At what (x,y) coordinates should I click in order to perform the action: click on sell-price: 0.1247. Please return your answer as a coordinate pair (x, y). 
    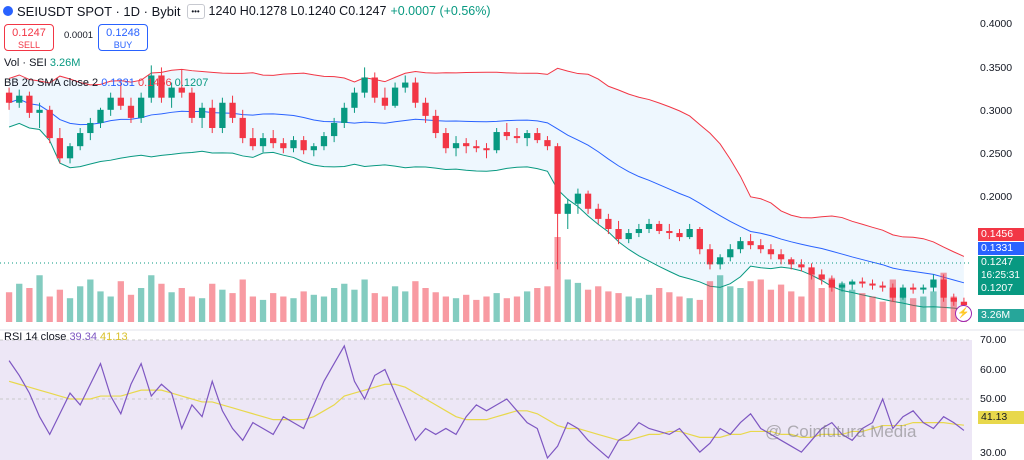
    Looking at the image, I should click on (29, 33).